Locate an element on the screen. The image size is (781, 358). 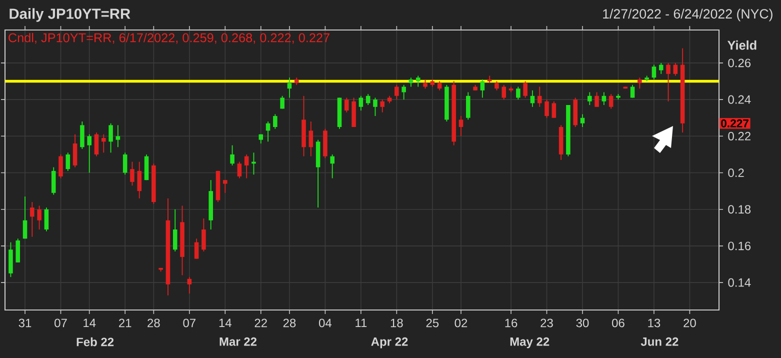
x-tick-label: 30 is located at coordinates (582, 323).